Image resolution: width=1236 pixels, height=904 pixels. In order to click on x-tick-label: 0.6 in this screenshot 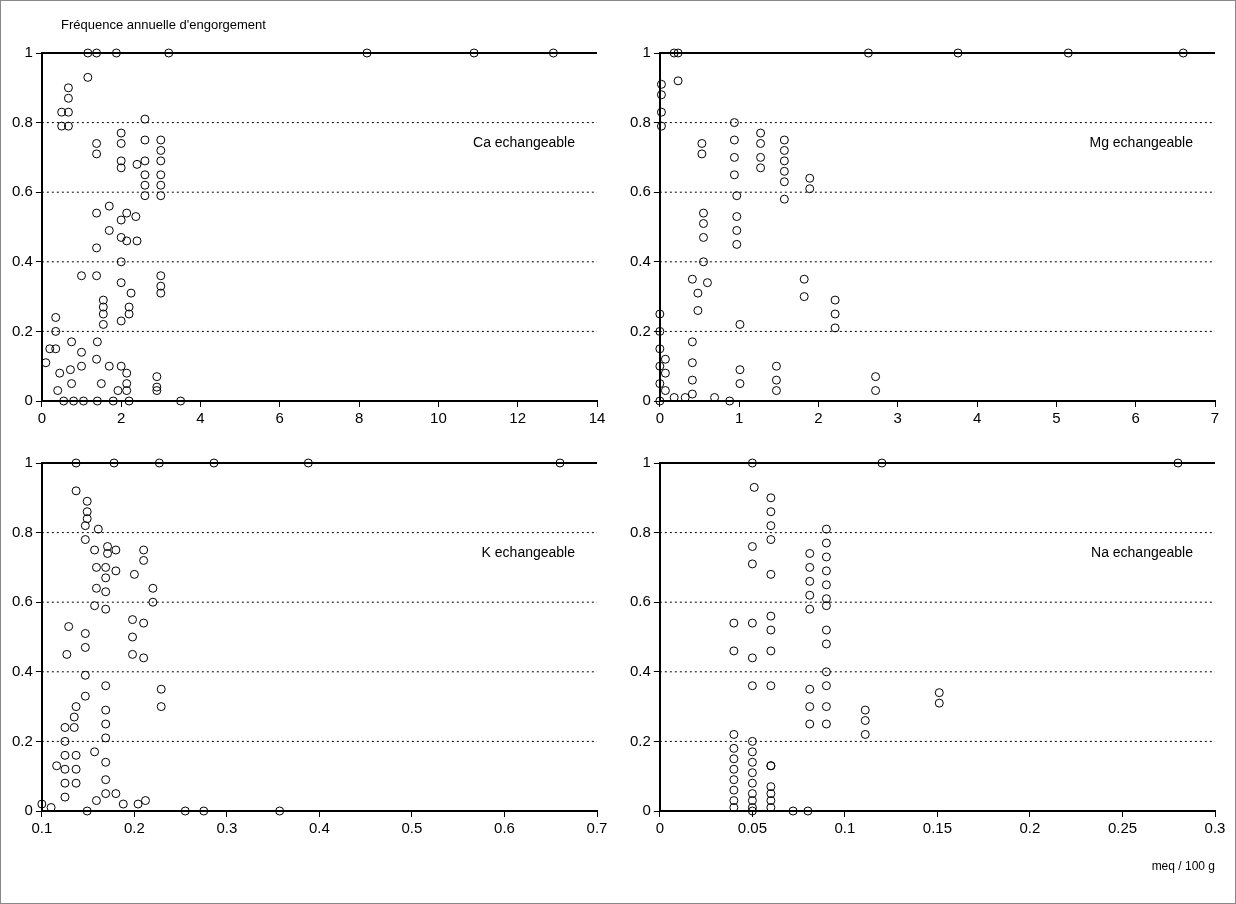, I will do `click(504, 828)`.